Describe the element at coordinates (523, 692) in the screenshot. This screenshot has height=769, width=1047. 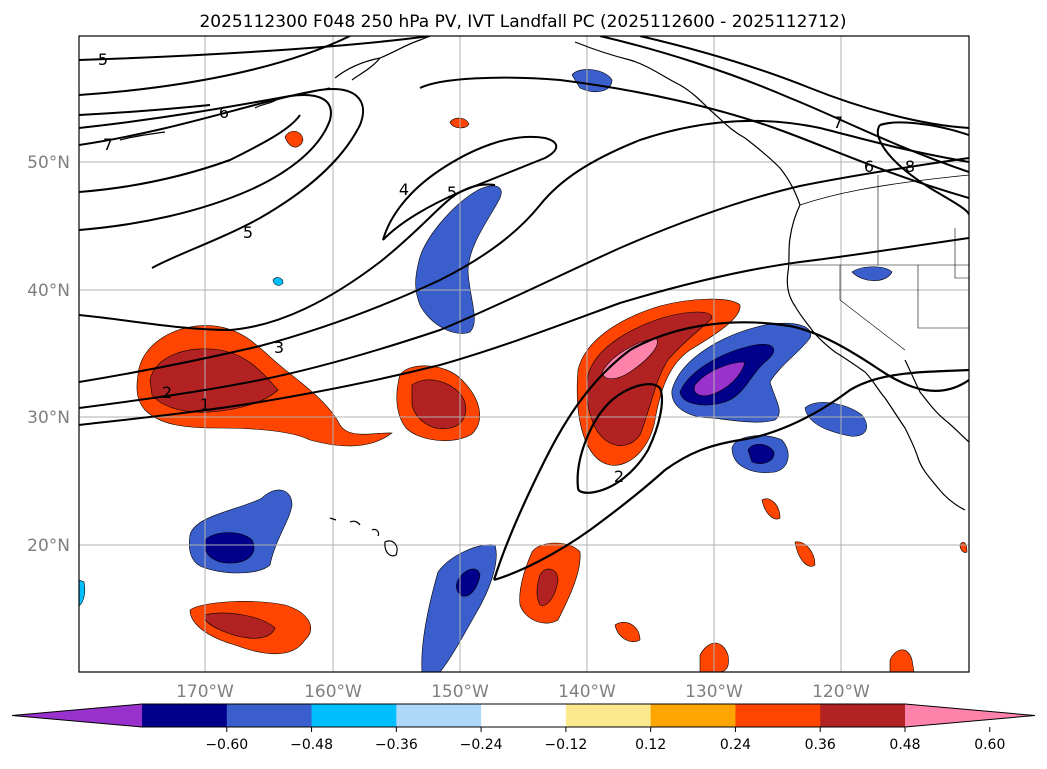
I see `longitude-labels: 170°W 160°W 150°W 140°W 130°W 120°W` at that location.